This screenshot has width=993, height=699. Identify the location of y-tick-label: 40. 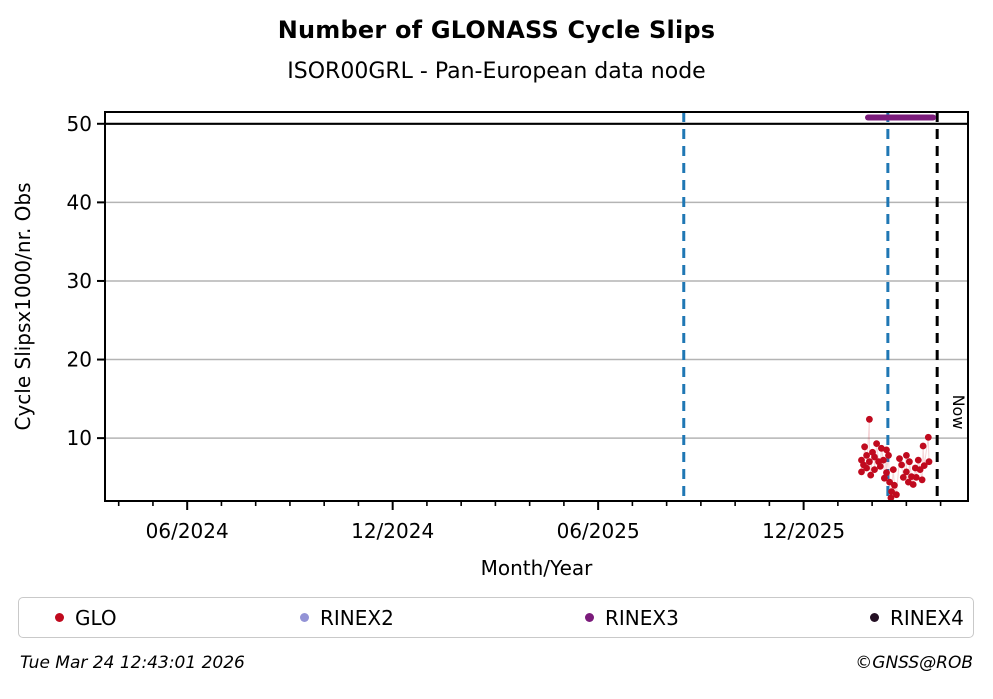
(79, 202).